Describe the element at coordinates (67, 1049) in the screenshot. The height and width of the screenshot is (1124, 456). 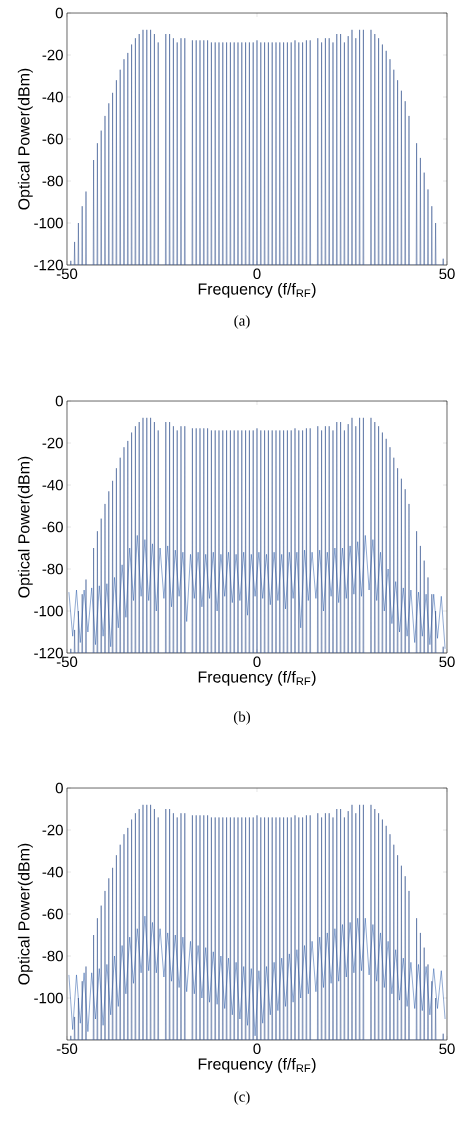
I see `x-tick-label: -50` at that location.